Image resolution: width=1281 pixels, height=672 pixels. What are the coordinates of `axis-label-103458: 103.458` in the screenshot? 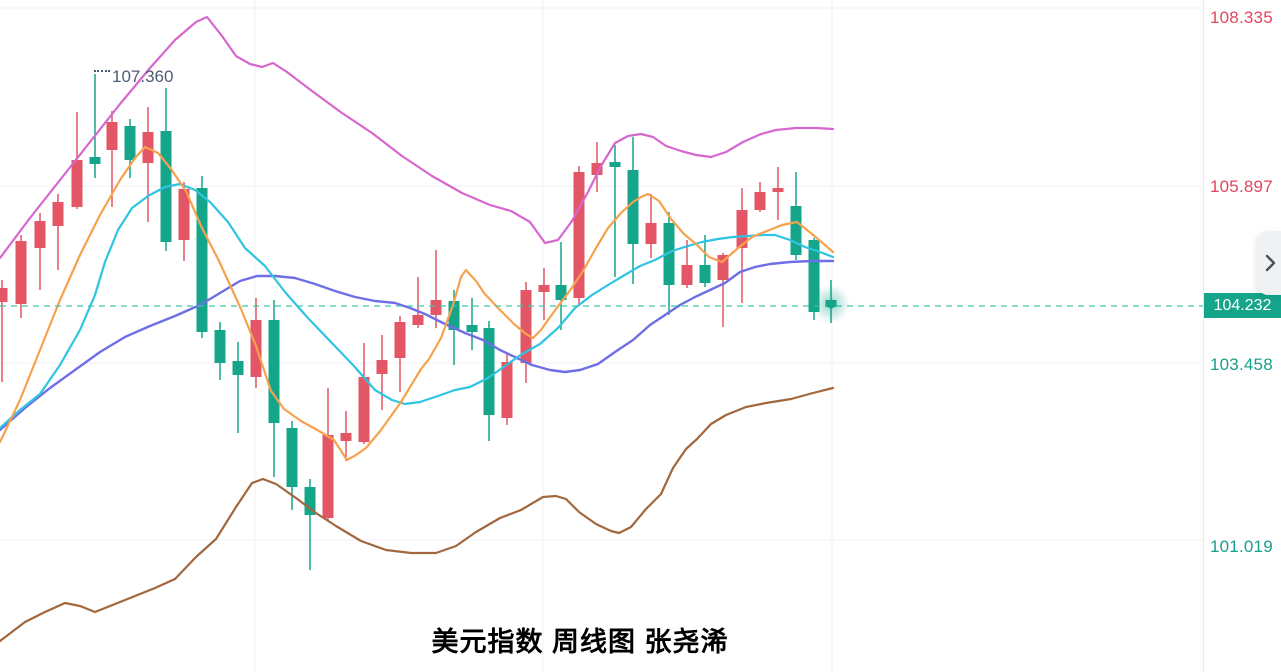 It's located at (1241, 364).